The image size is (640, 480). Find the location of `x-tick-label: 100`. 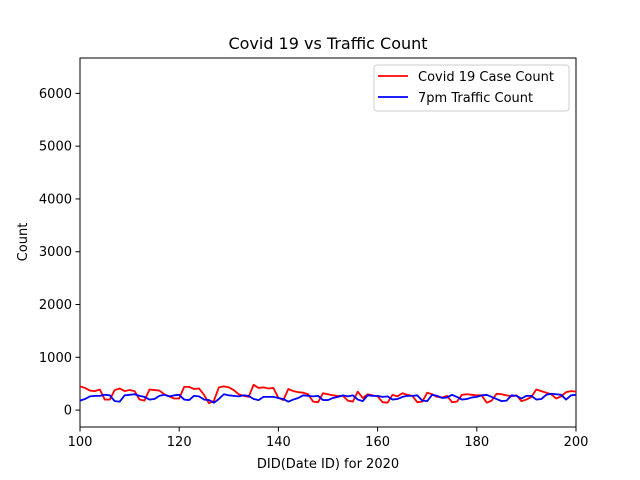

x-tick-label: 100 is located at coordinates (80, 442).